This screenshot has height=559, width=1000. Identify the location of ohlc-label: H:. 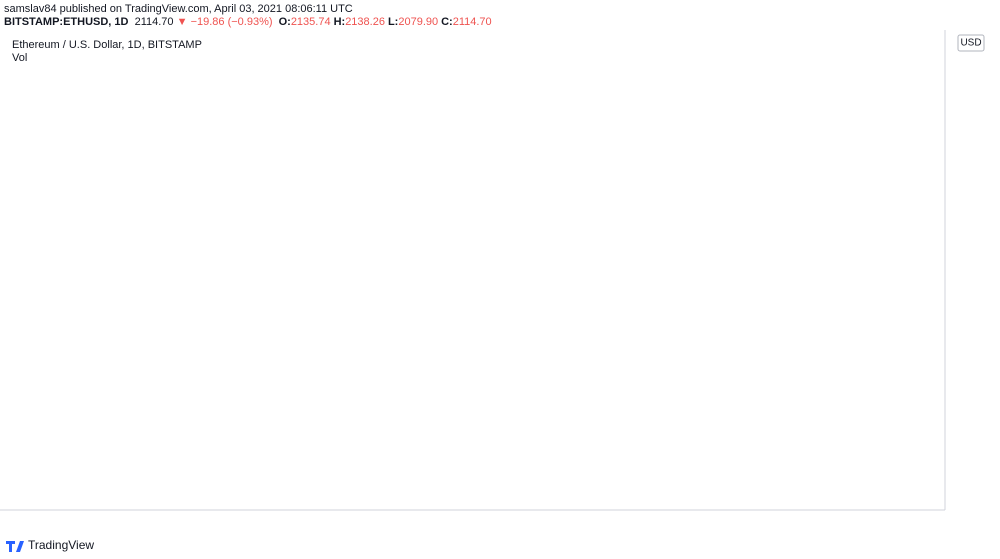
(339, 22).